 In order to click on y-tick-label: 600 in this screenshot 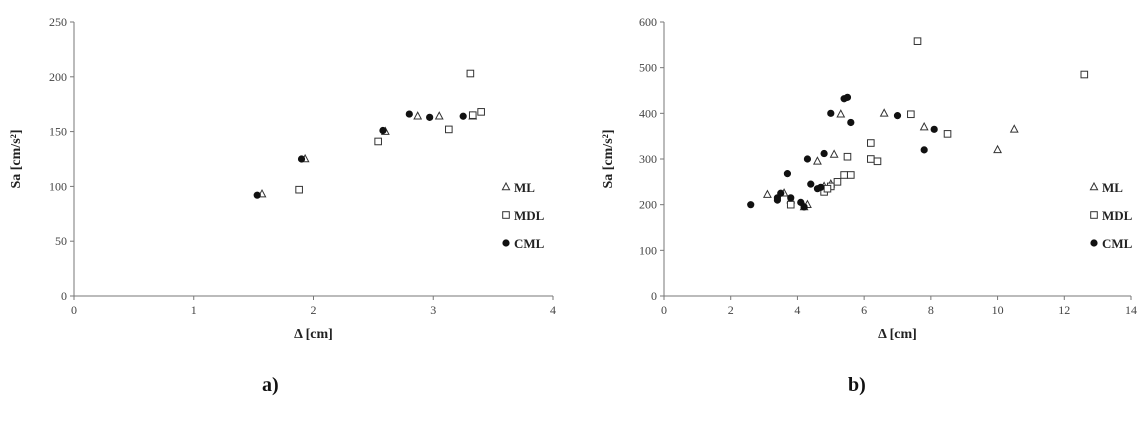, I will do `click(648, 22)`.